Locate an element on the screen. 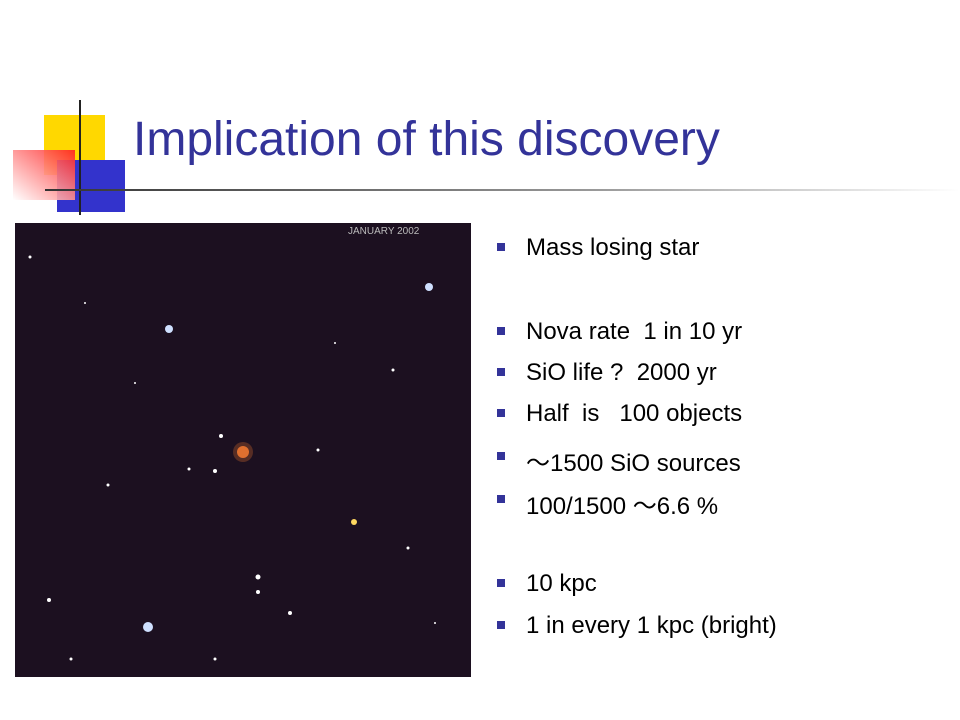  bullet: Half is 100 objects is located at coordinates (619, 414).